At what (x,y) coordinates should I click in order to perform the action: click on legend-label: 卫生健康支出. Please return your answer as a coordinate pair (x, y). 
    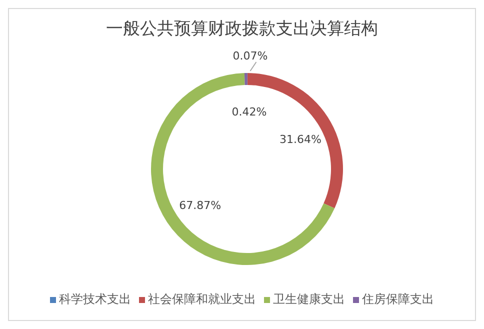
    Looking at the image, I should click on (309, 299).